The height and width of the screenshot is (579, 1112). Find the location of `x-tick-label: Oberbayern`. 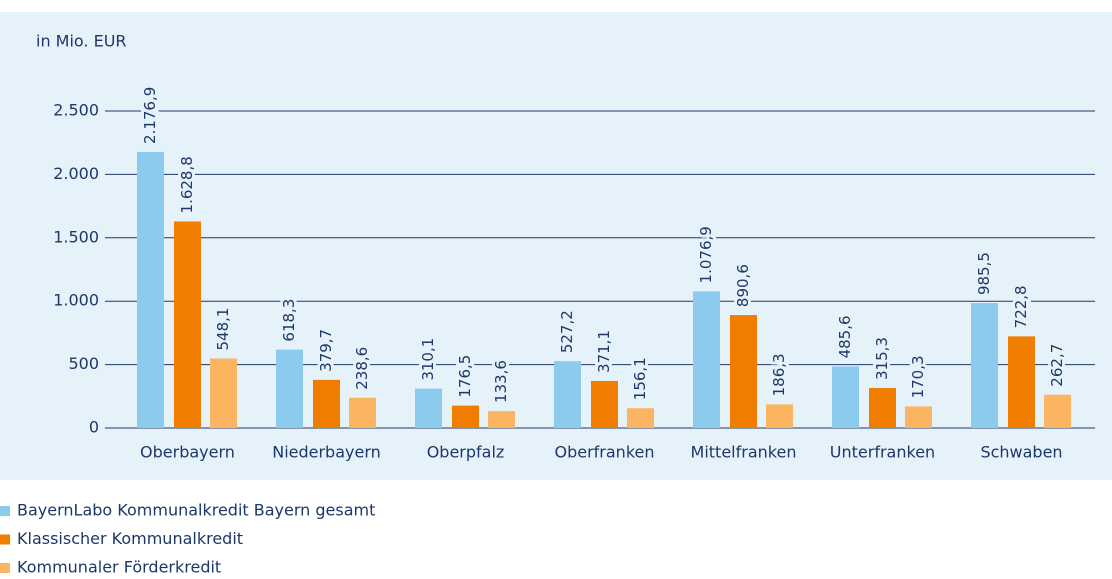

x-tick-label: Oberbayern is located at coordinates (187, 452).